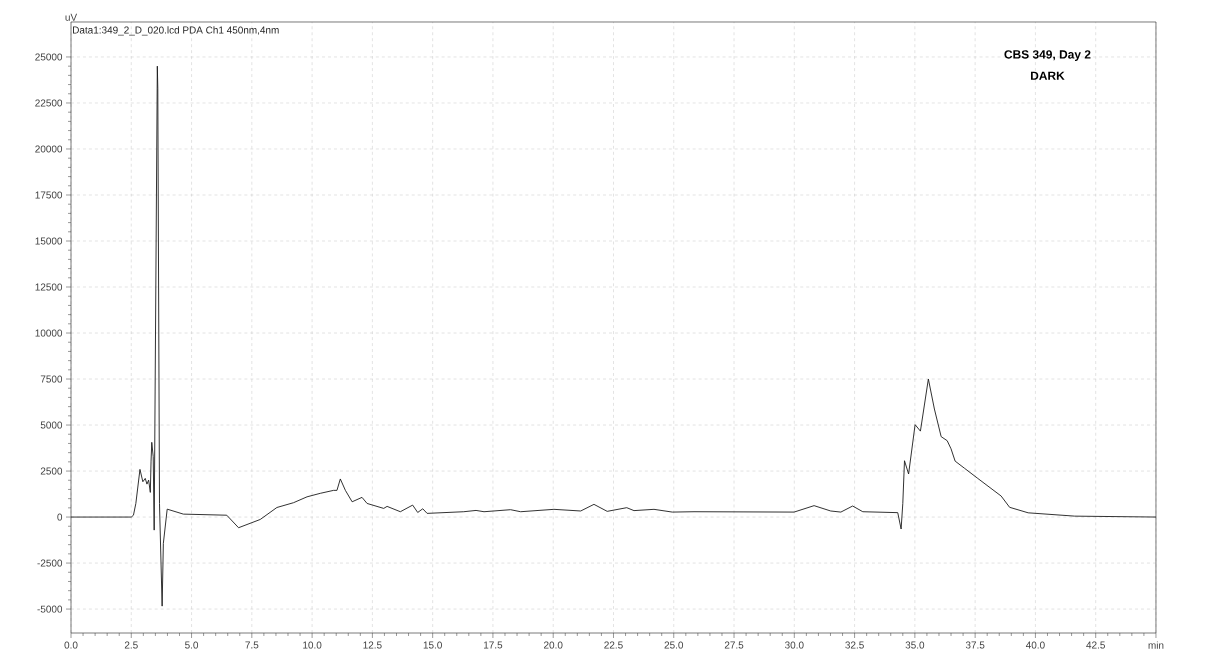 The height and width of the screenshot is (662, 1208). Describe the element at coordinates (49, 57) in the screenshot. I see `y-tick-label: 25000` at that location.